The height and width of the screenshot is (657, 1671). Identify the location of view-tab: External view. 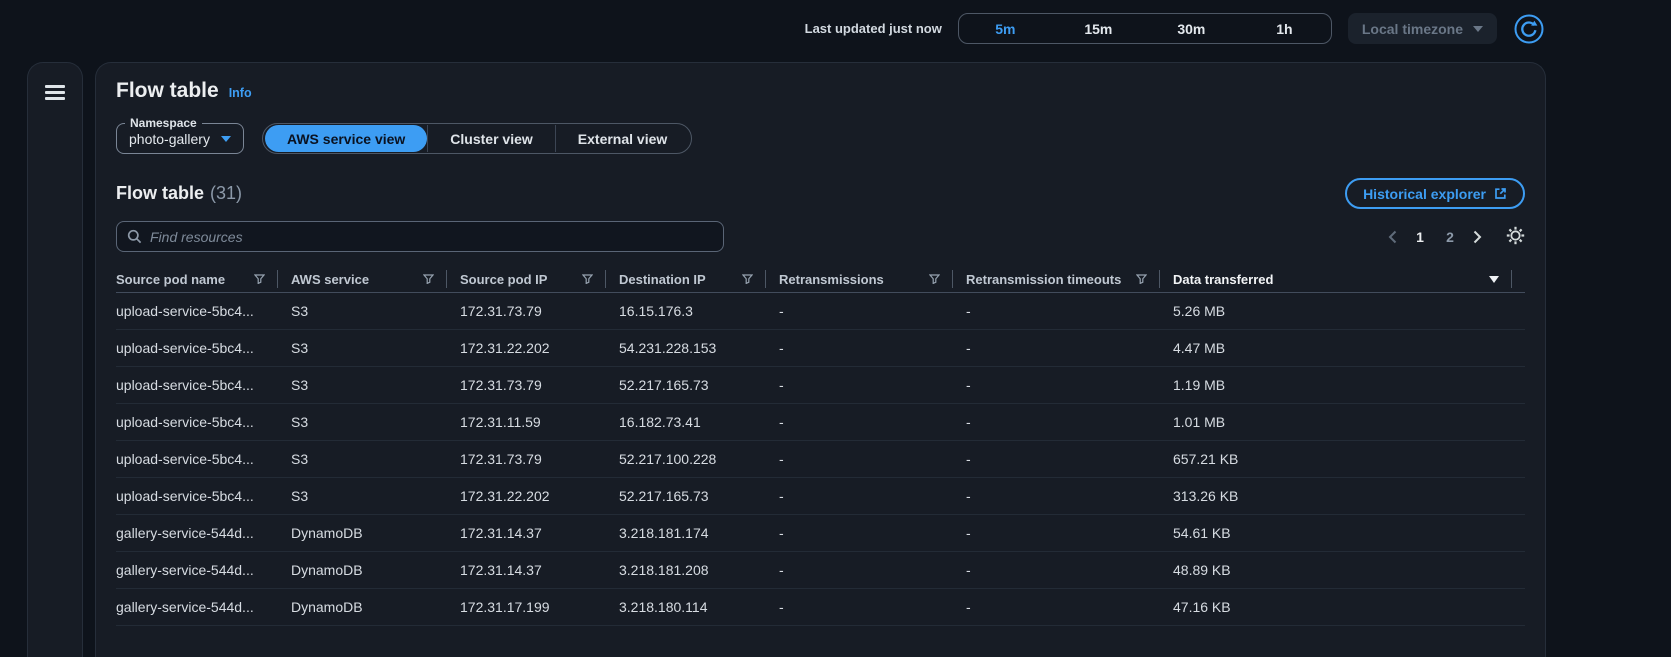
(622, 138).